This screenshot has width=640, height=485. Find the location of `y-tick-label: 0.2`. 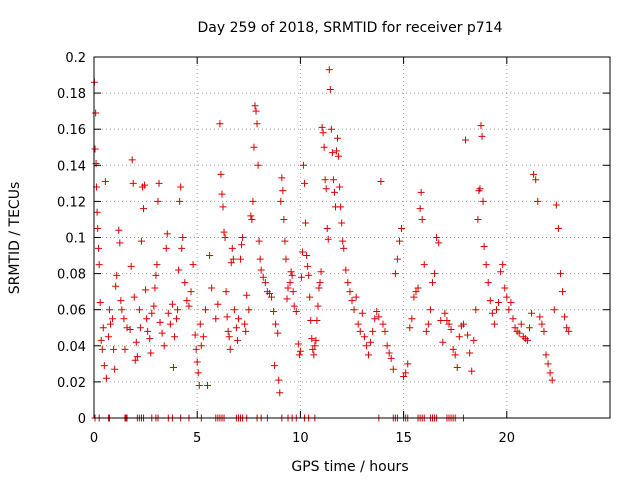

y-tick-label: 0.2 is located at coordinates (75, 58).